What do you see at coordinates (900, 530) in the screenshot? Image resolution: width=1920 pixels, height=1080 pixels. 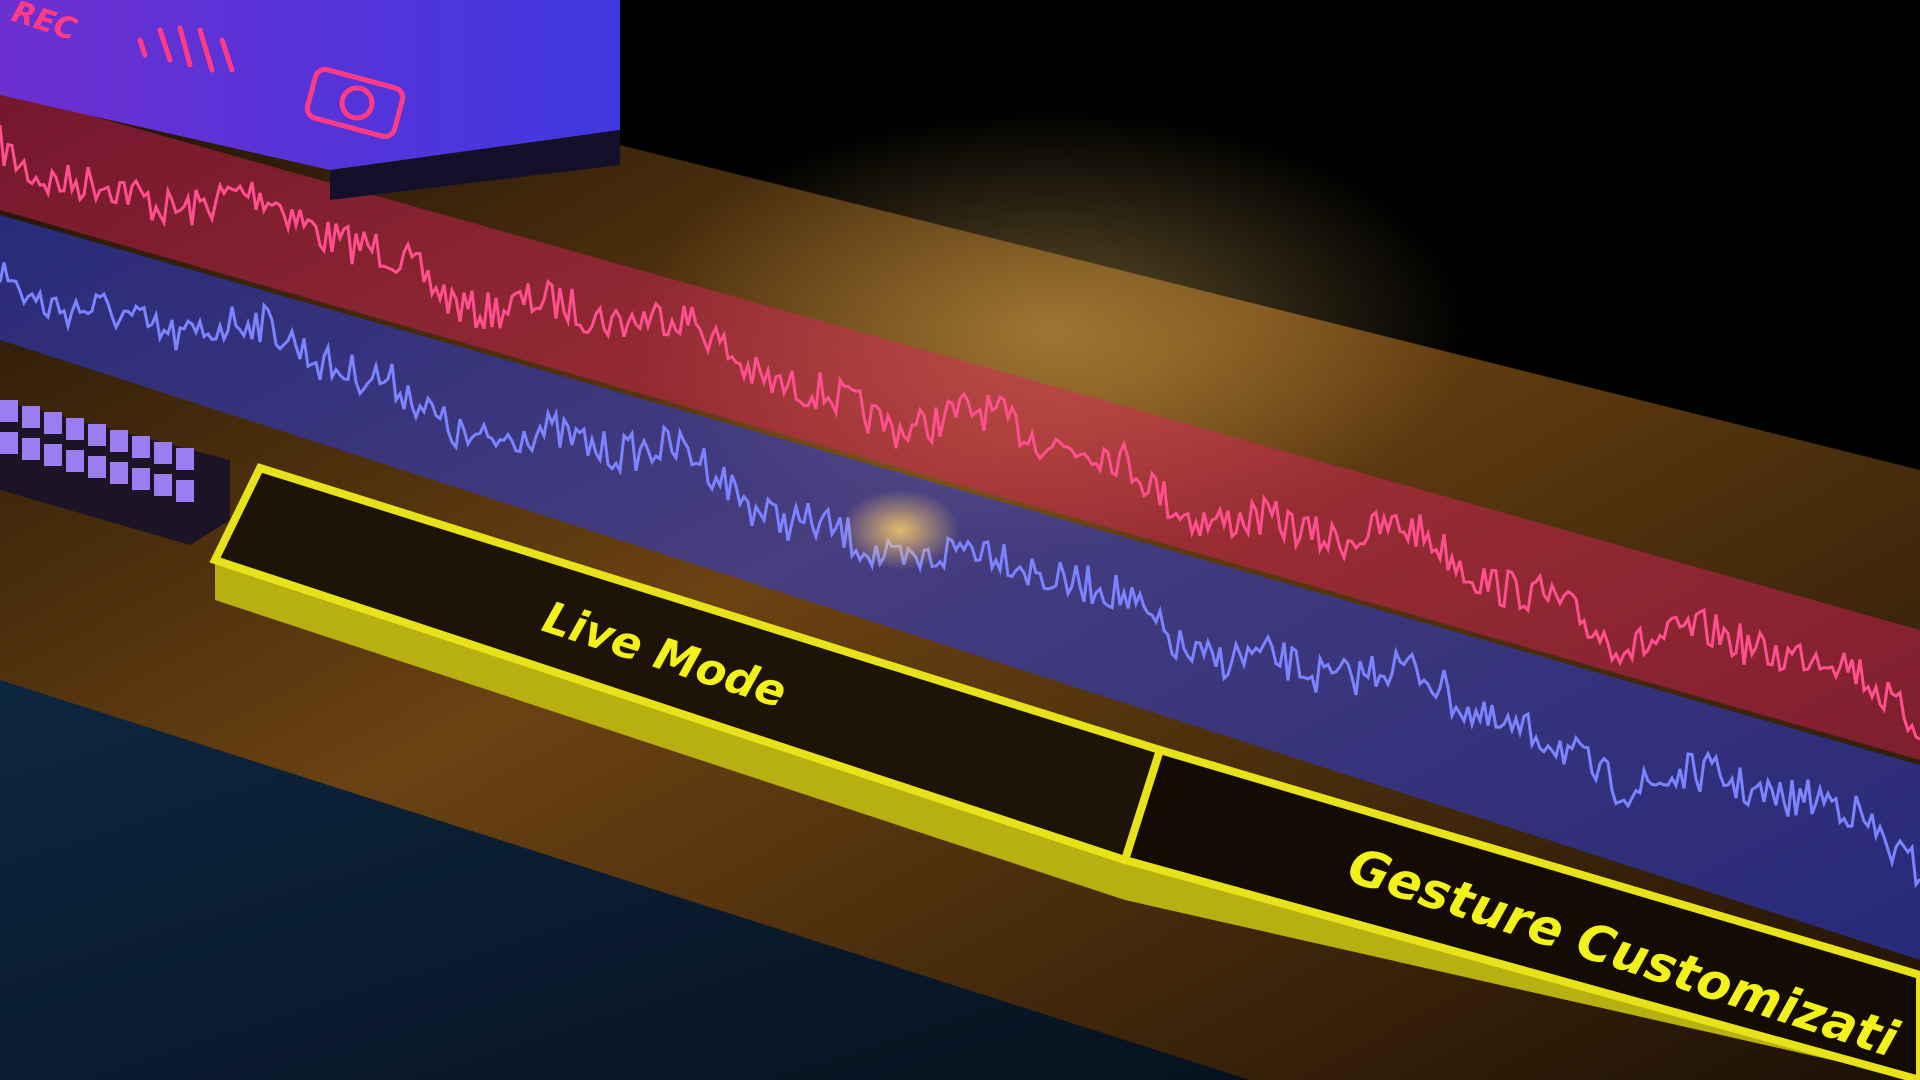 I see `highlight` at bounding box center [900, 530].